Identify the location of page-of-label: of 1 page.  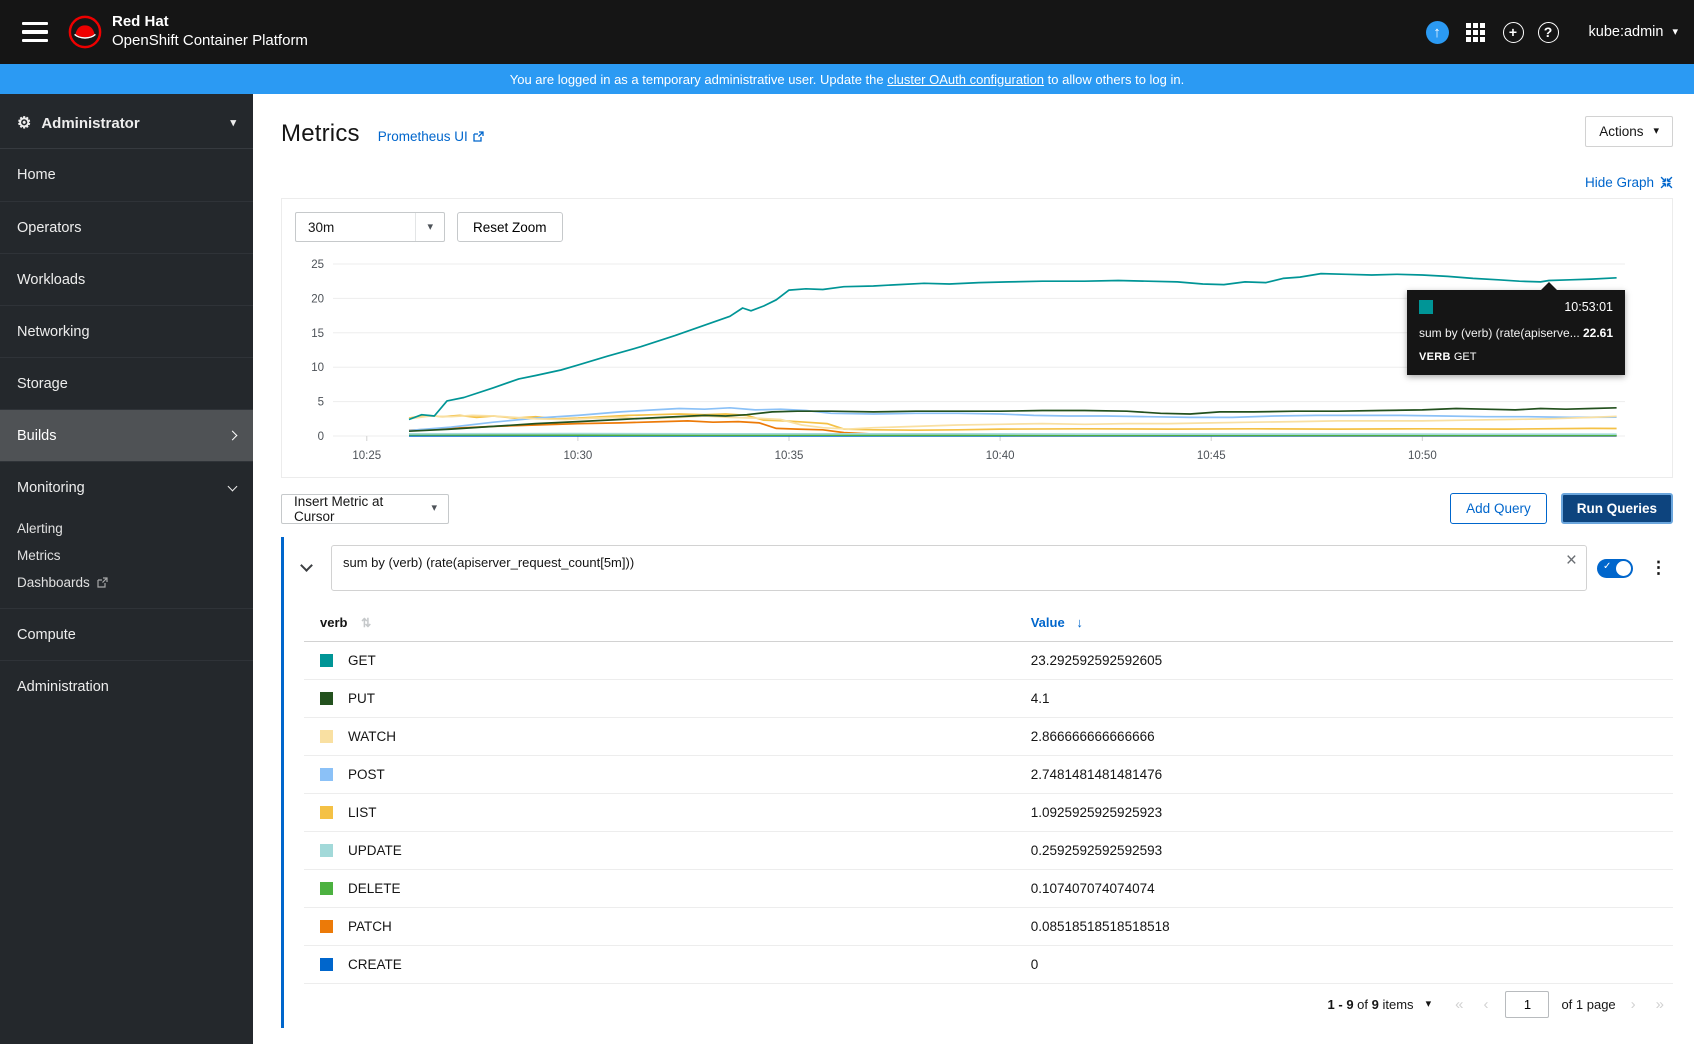
(1588, 1004).